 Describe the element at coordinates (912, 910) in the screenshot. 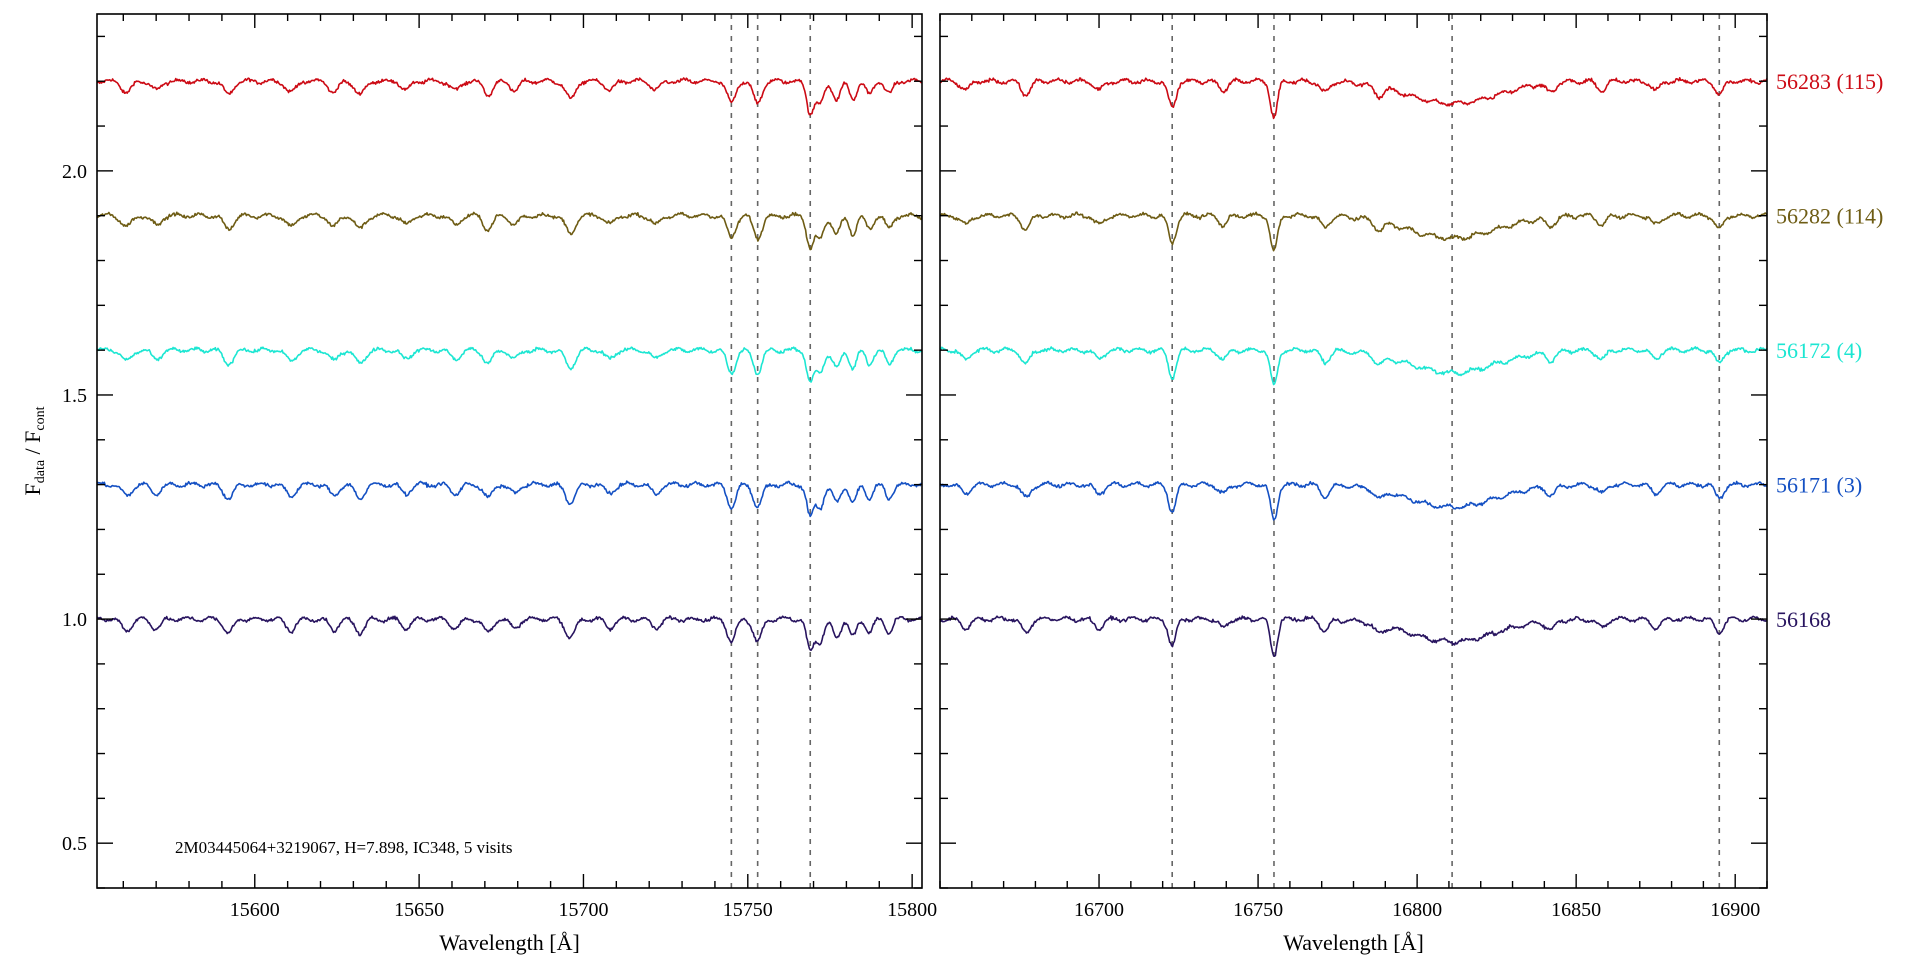

I see `x-tick-label: 15800` at that location.